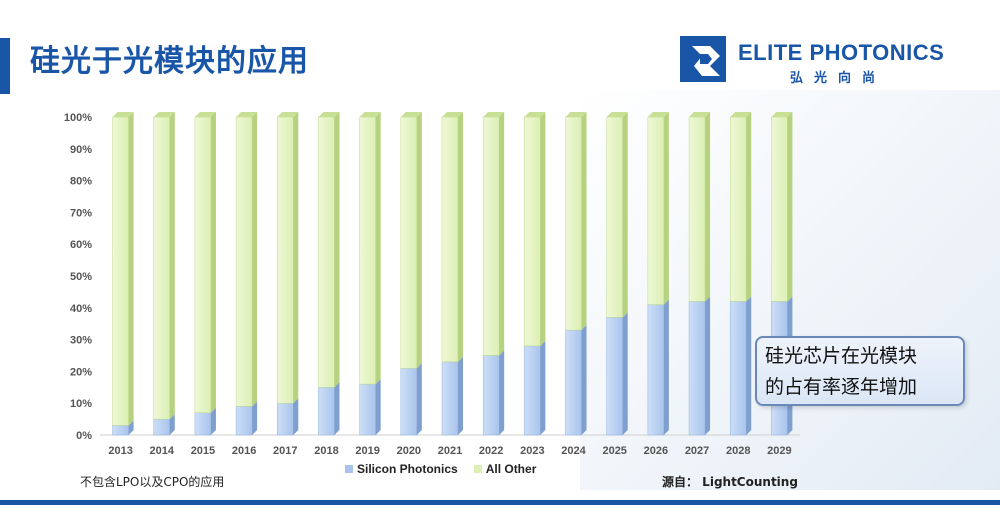 The height and width of the screenshot is (505, 1000). Describe the element at coordinates (838, 78) in the screenshot. I see `logo-subtext: 弘光向尚` at that location.